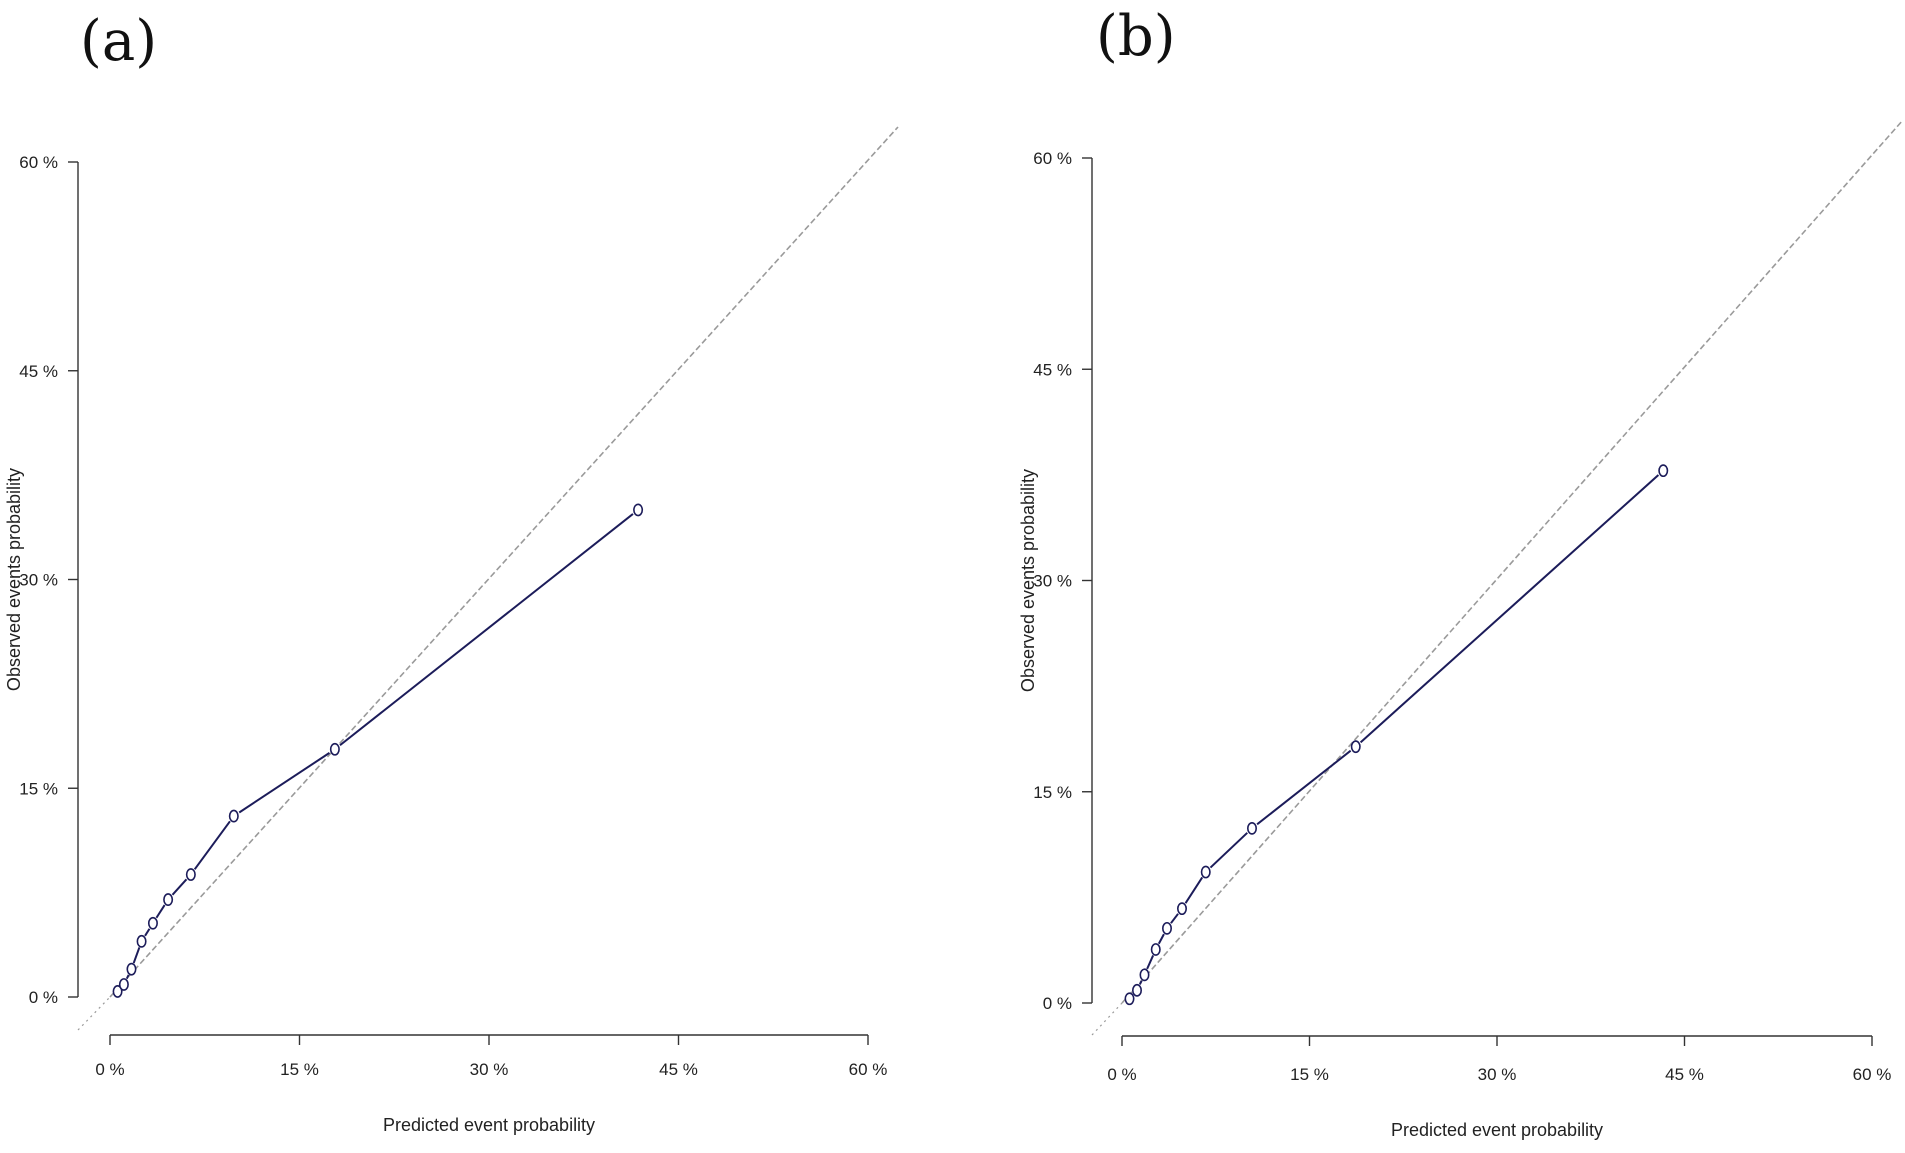 This screenshot has width=1905, height=1153. Describe the element at coordinates (1136, 36) in the screenshot. I see `panel-label: (b)` at that location.